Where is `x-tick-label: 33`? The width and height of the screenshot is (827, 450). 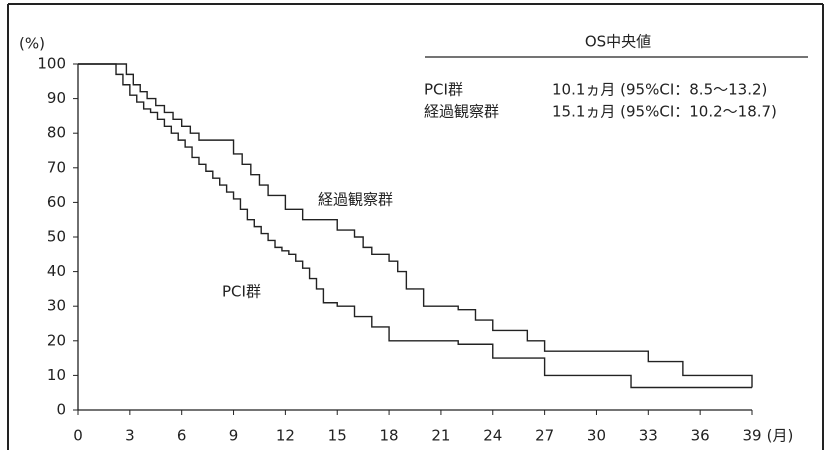
x-tick-label: 33 is located at coordinates (648, 436).